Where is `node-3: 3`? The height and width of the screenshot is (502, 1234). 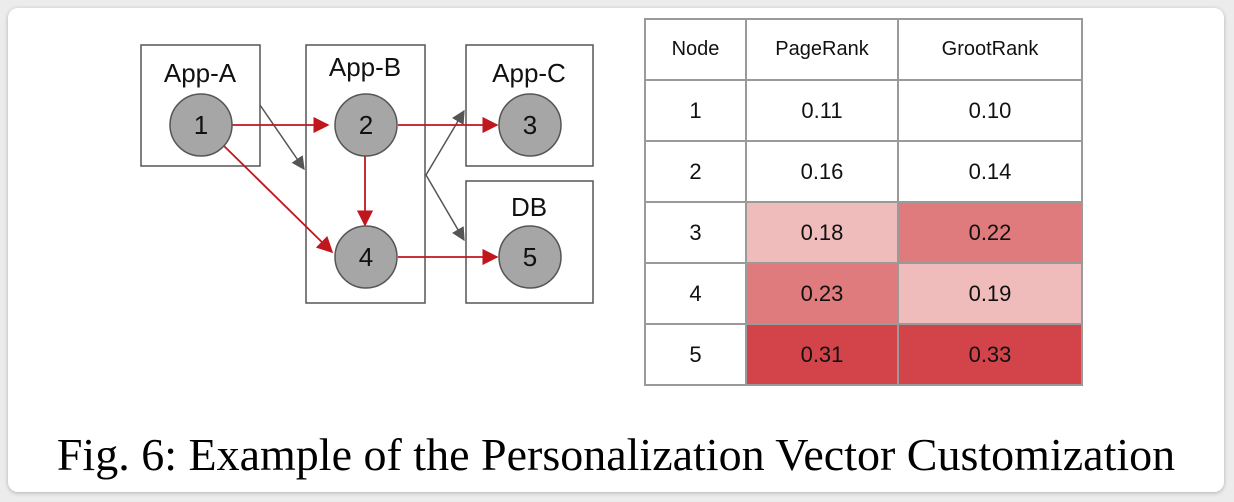
node-3: 3 is located at coordinates (530, 125).